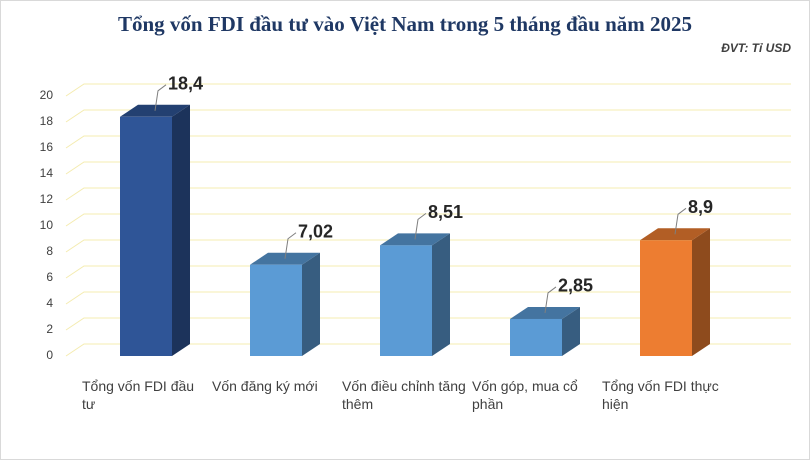  What do you see at coordinates (185, 84) in the screenshot?
I see `data-label: 18,4` at bounding box center [185, 84].